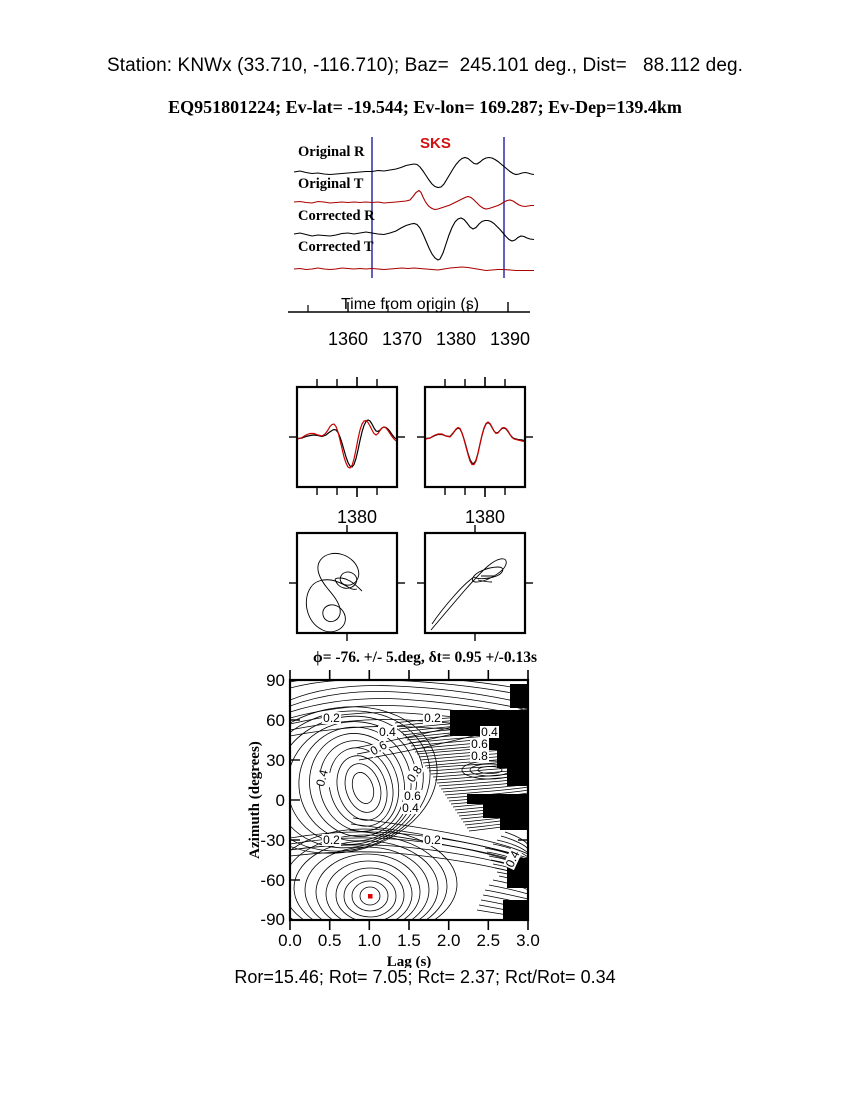  I want to click on waveform-panel-right-tick-label: 1380, so click(485, 517).